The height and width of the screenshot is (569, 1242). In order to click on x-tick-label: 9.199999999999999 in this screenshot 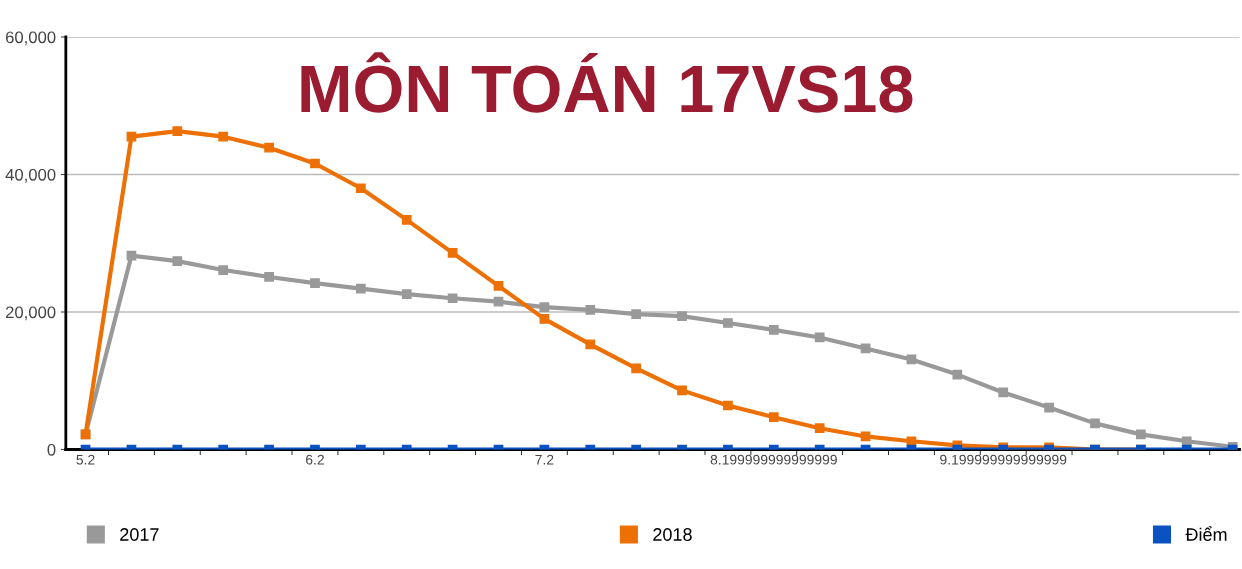, I will do `click(1003, 459)`.